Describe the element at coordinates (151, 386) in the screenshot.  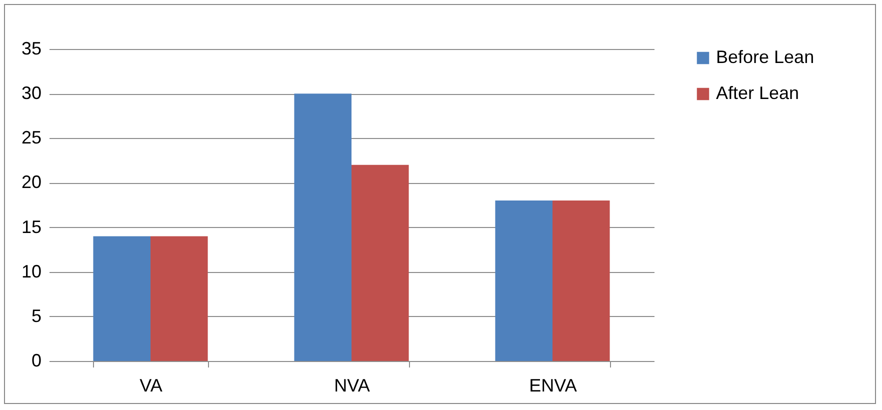
I see `x-tick-label: VA` at that location.